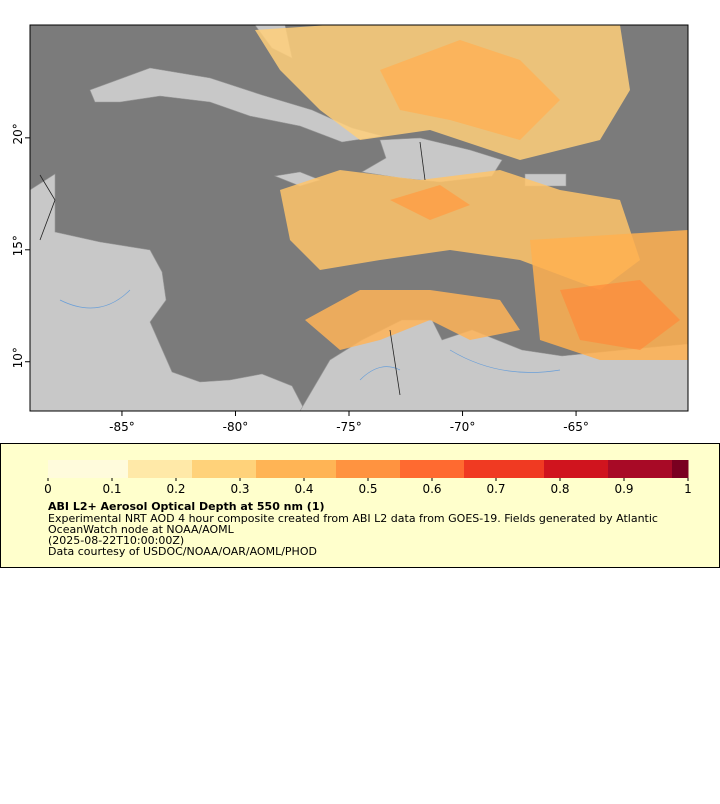 The height and width of the screenshot is (804, 720). What do you see at coordinates (463, 427) in the screenshot?
I see `x-tick-label: -70°` at bounding box center [463, 427].